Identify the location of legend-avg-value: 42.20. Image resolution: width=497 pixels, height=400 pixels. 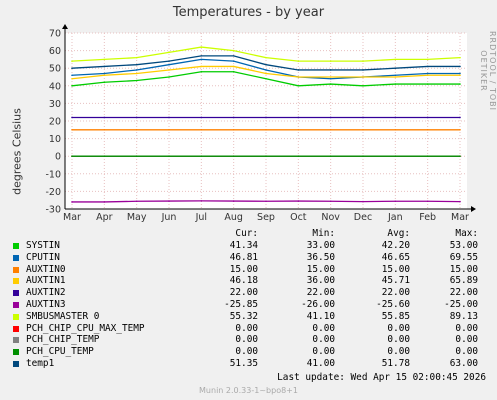
(395, 245).